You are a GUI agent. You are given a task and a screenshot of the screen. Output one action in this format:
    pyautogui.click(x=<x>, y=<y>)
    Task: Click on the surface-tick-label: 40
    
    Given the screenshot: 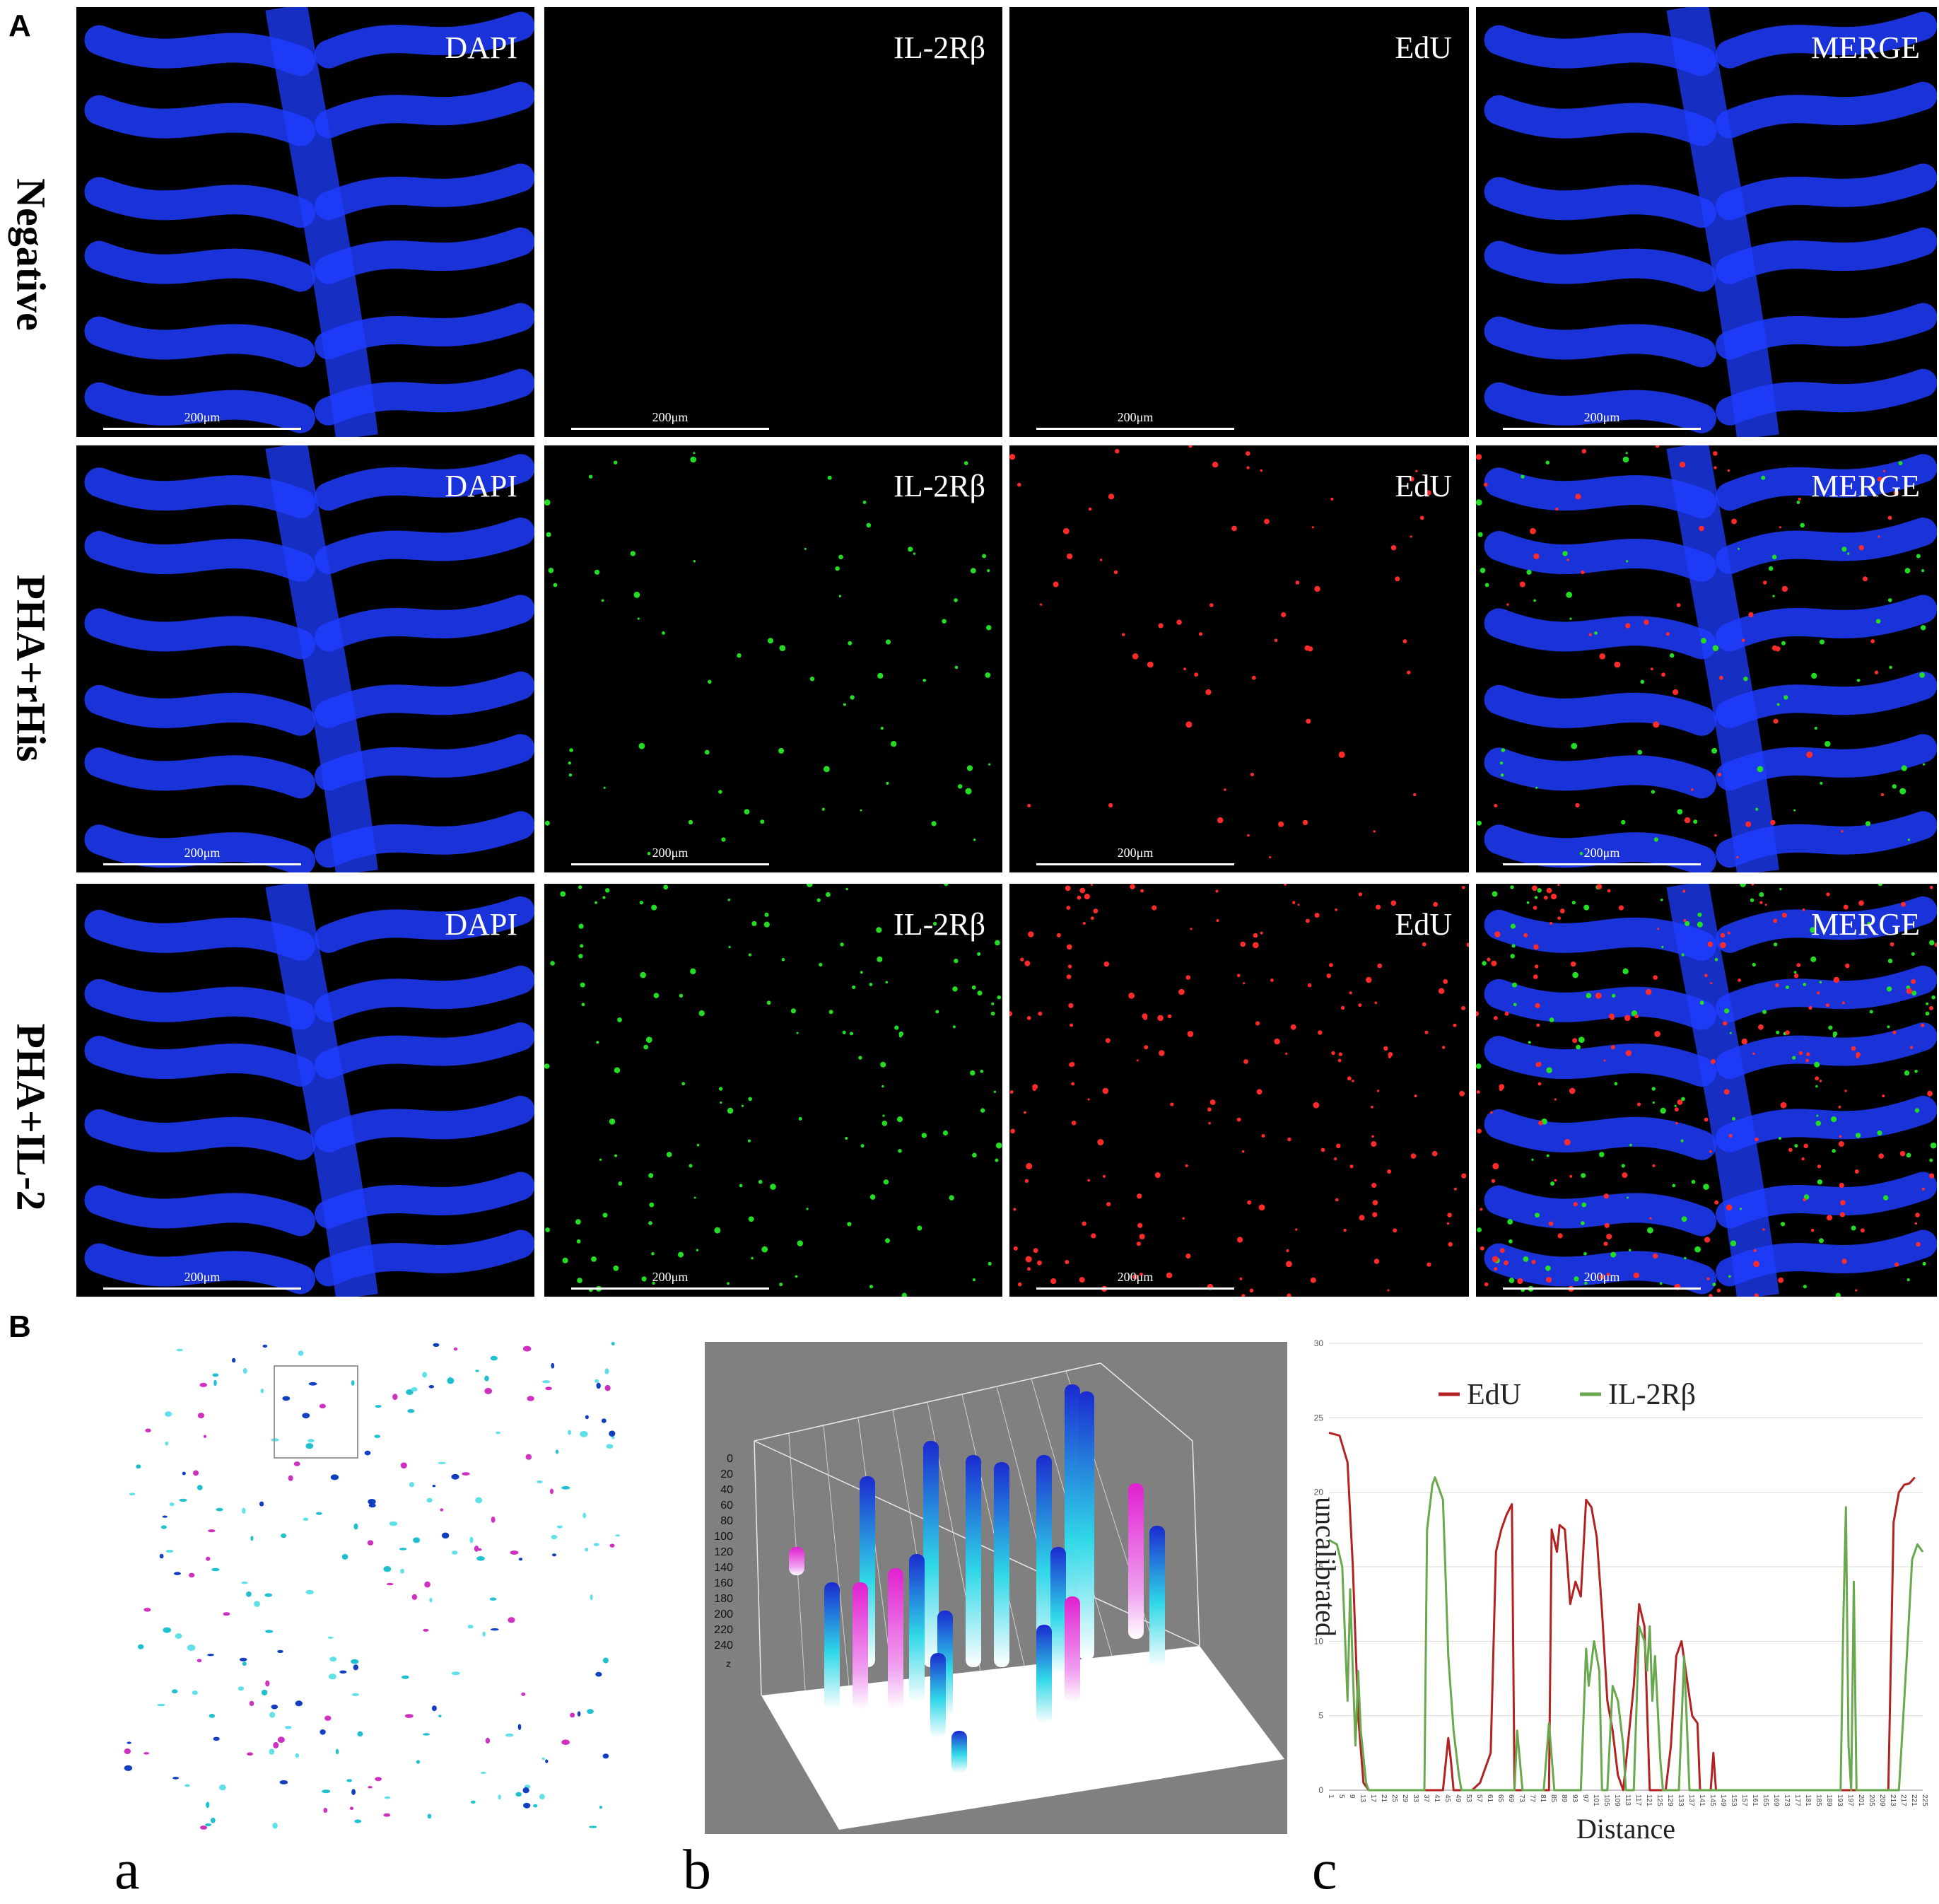 What is the action you would take?
    pyautogui.click(x=726, y=1490)
    